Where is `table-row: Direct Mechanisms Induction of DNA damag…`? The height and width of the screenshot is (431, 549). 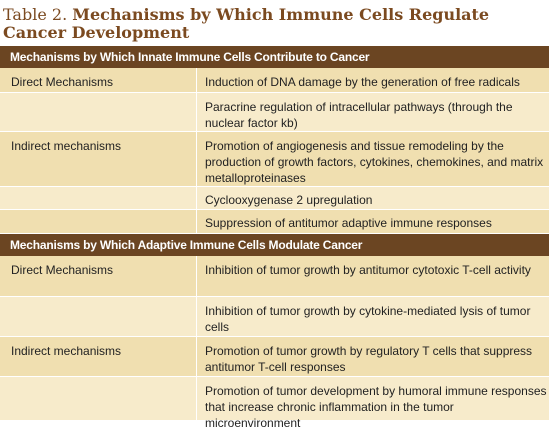 table-row: Direct Mechanisms Induction of DNA damag… is located at coordinates (274, 80).